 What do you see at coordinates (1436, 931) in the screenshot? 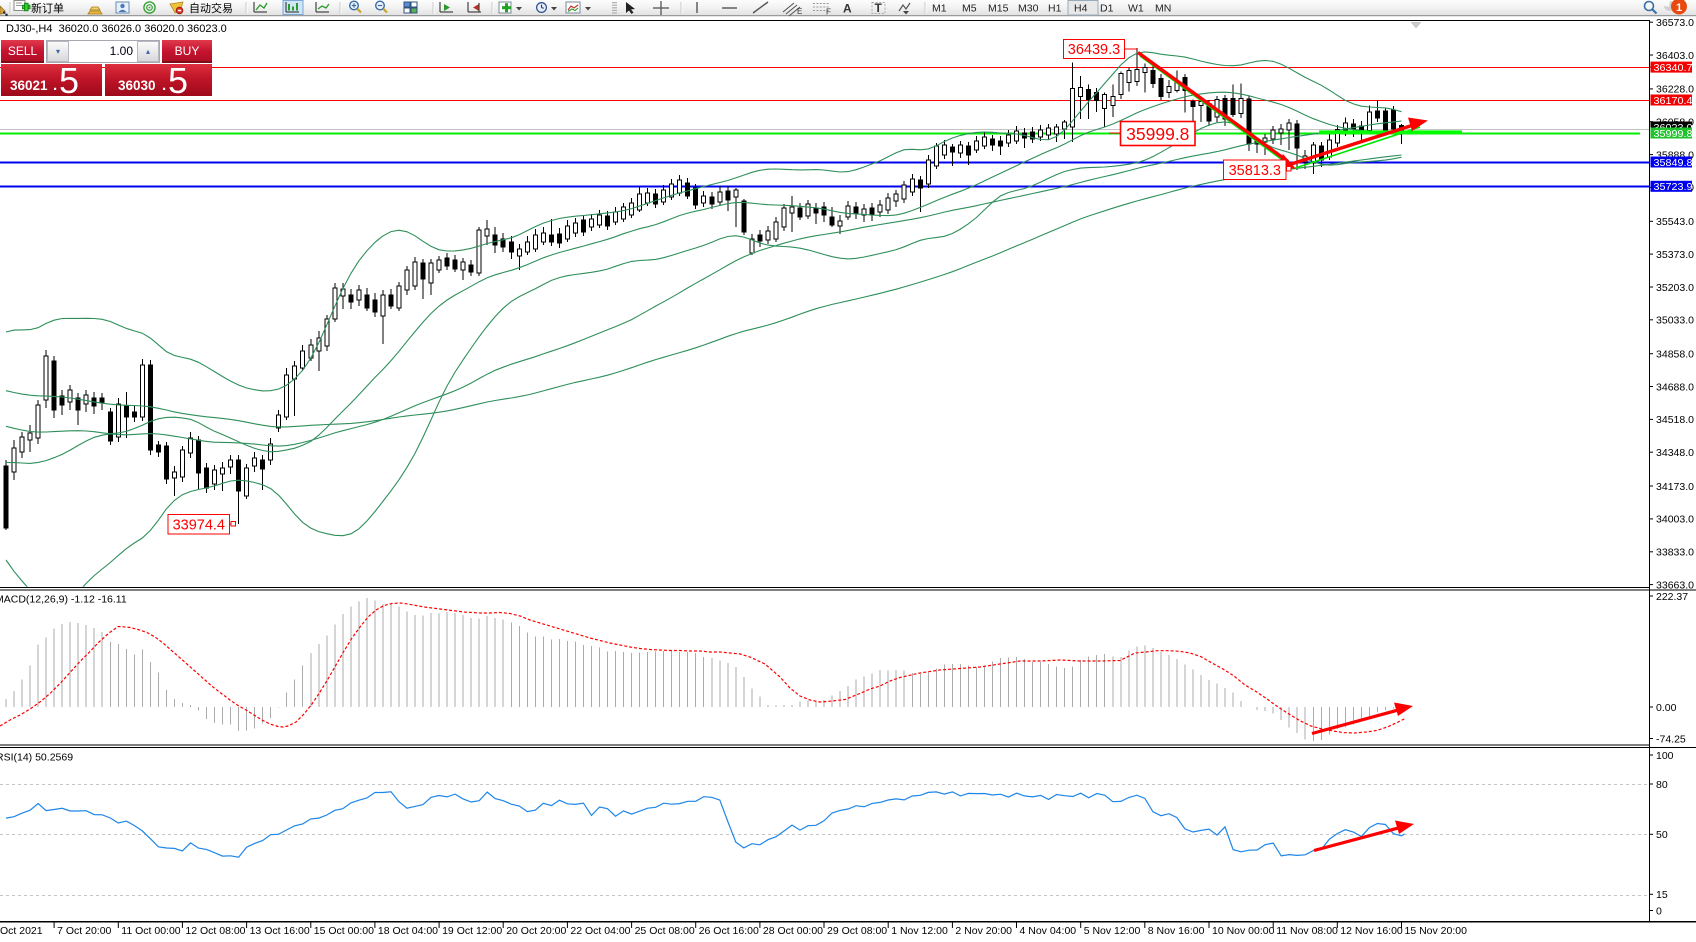
I see `svg-text: 15 Nov 20:00` at bounding box center [1436, 931].